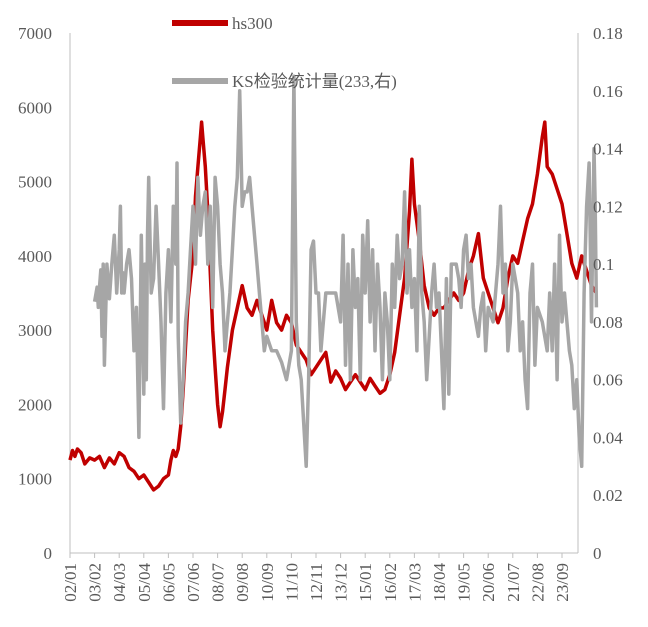 The image size is (648, 627). I want to click on left-y-tick-label: 7000, so click(35, 33).